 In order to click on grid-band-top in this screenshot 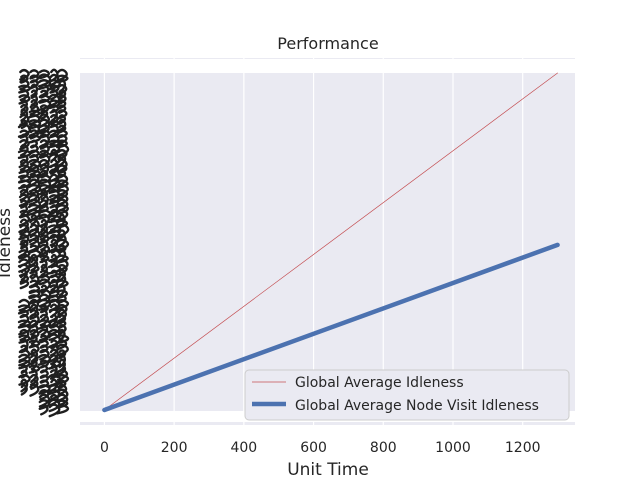, I will do `click(327, 66)`.